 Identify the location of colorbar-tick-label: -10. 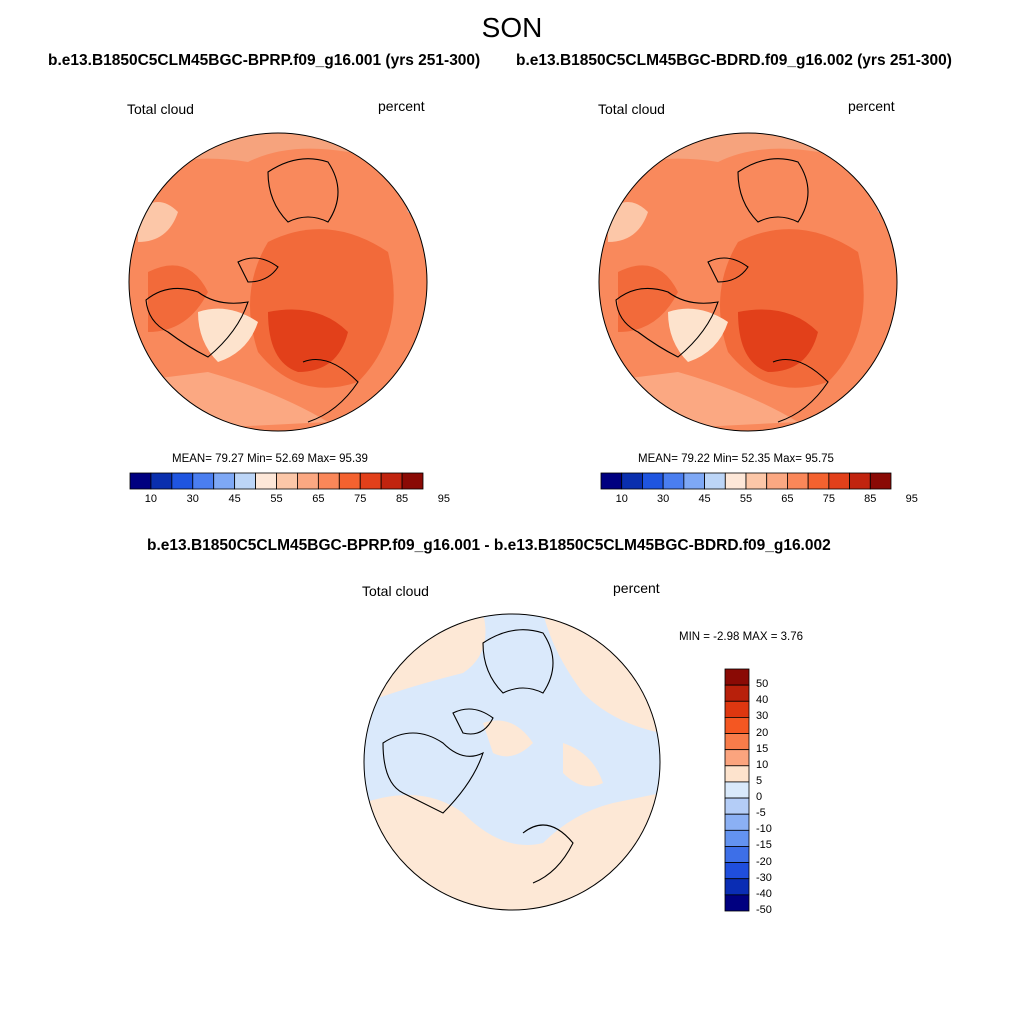
(764, 829).